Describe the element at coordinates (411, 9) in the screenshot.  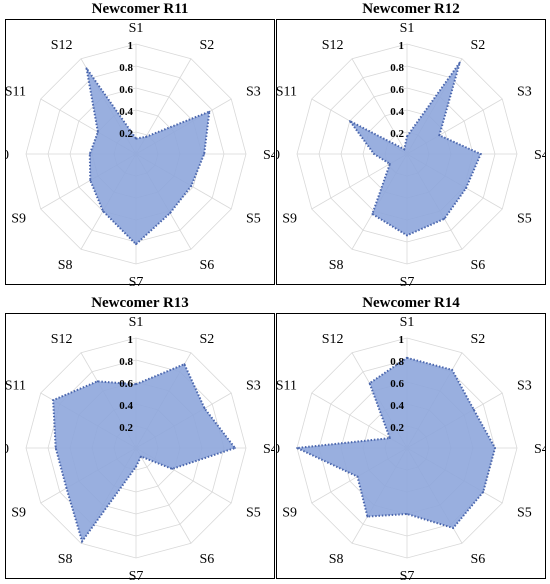
I see `chart-title: Newcomer R12` at that location.